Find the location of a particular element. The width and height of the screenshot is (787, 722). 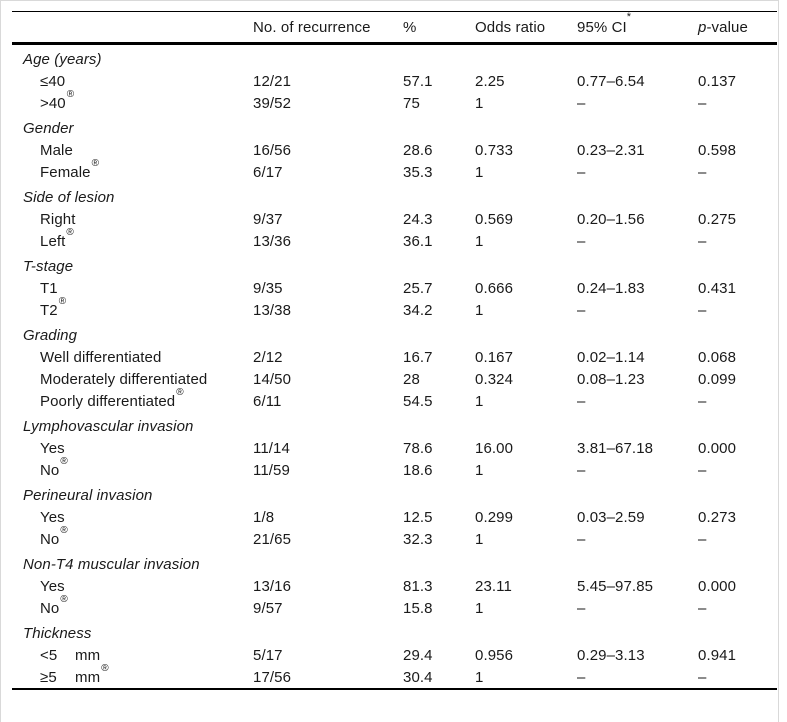

ci-footnote-asterisk: * is located at coordinates (629, 16).